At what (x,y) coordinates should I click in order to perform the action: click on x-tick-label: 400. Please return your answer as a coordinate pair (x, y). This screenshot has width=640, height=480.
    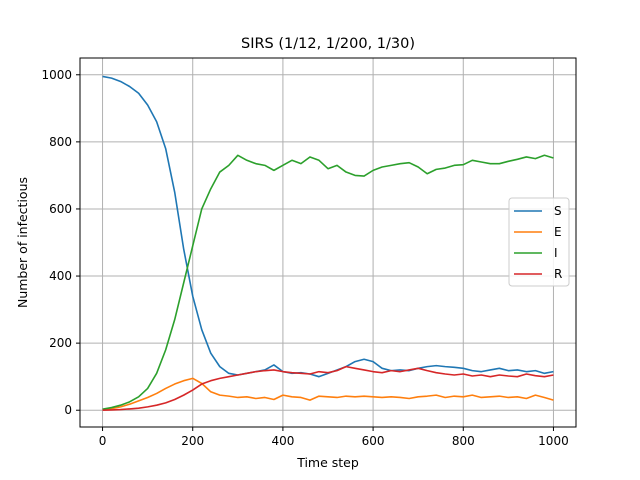
    Looking at the image, I should click on (282, 441).